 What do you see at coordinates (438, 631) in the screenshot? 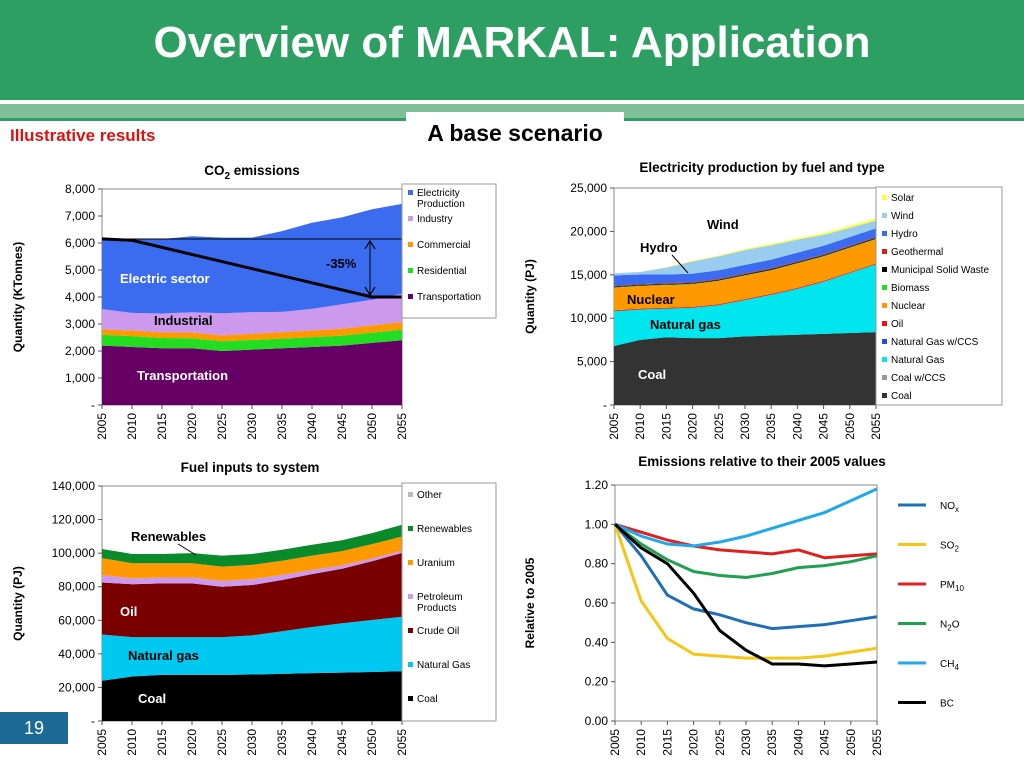
I see `fuel-legend-crude-oil: Crude Oil` at bounding box center [438, 631].